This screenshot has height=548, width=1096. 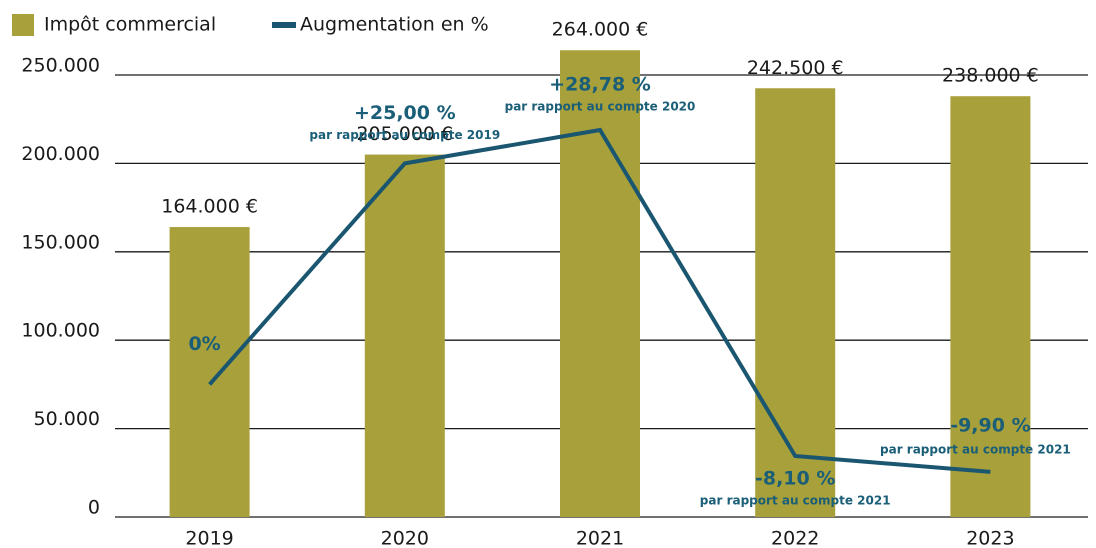 I want to click on bar-value-label: 242.500 €, so click(x=795, y=68).